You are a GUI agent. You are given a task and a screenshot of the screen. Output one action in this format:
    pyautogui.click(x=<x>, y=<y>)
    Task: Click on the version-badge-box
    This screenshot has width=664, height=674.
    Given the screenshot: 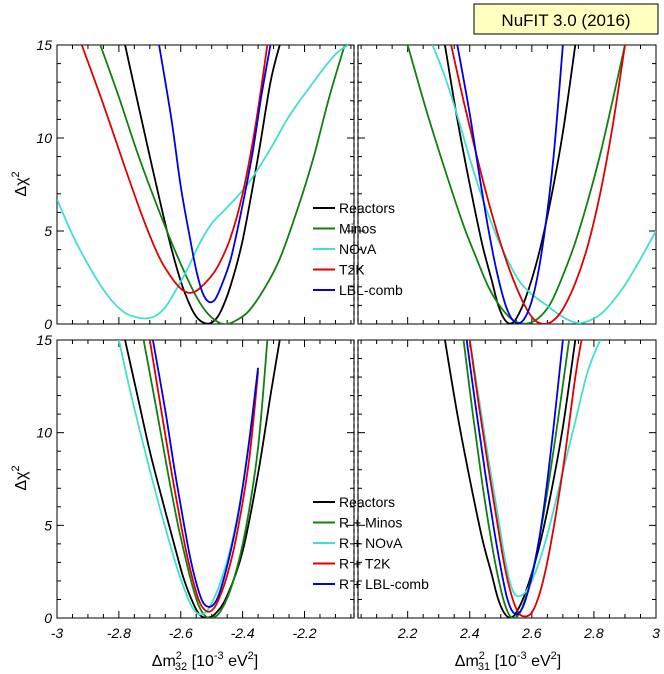 What is the action you would take?
    pyautogui.click(x=566, y=19)
    